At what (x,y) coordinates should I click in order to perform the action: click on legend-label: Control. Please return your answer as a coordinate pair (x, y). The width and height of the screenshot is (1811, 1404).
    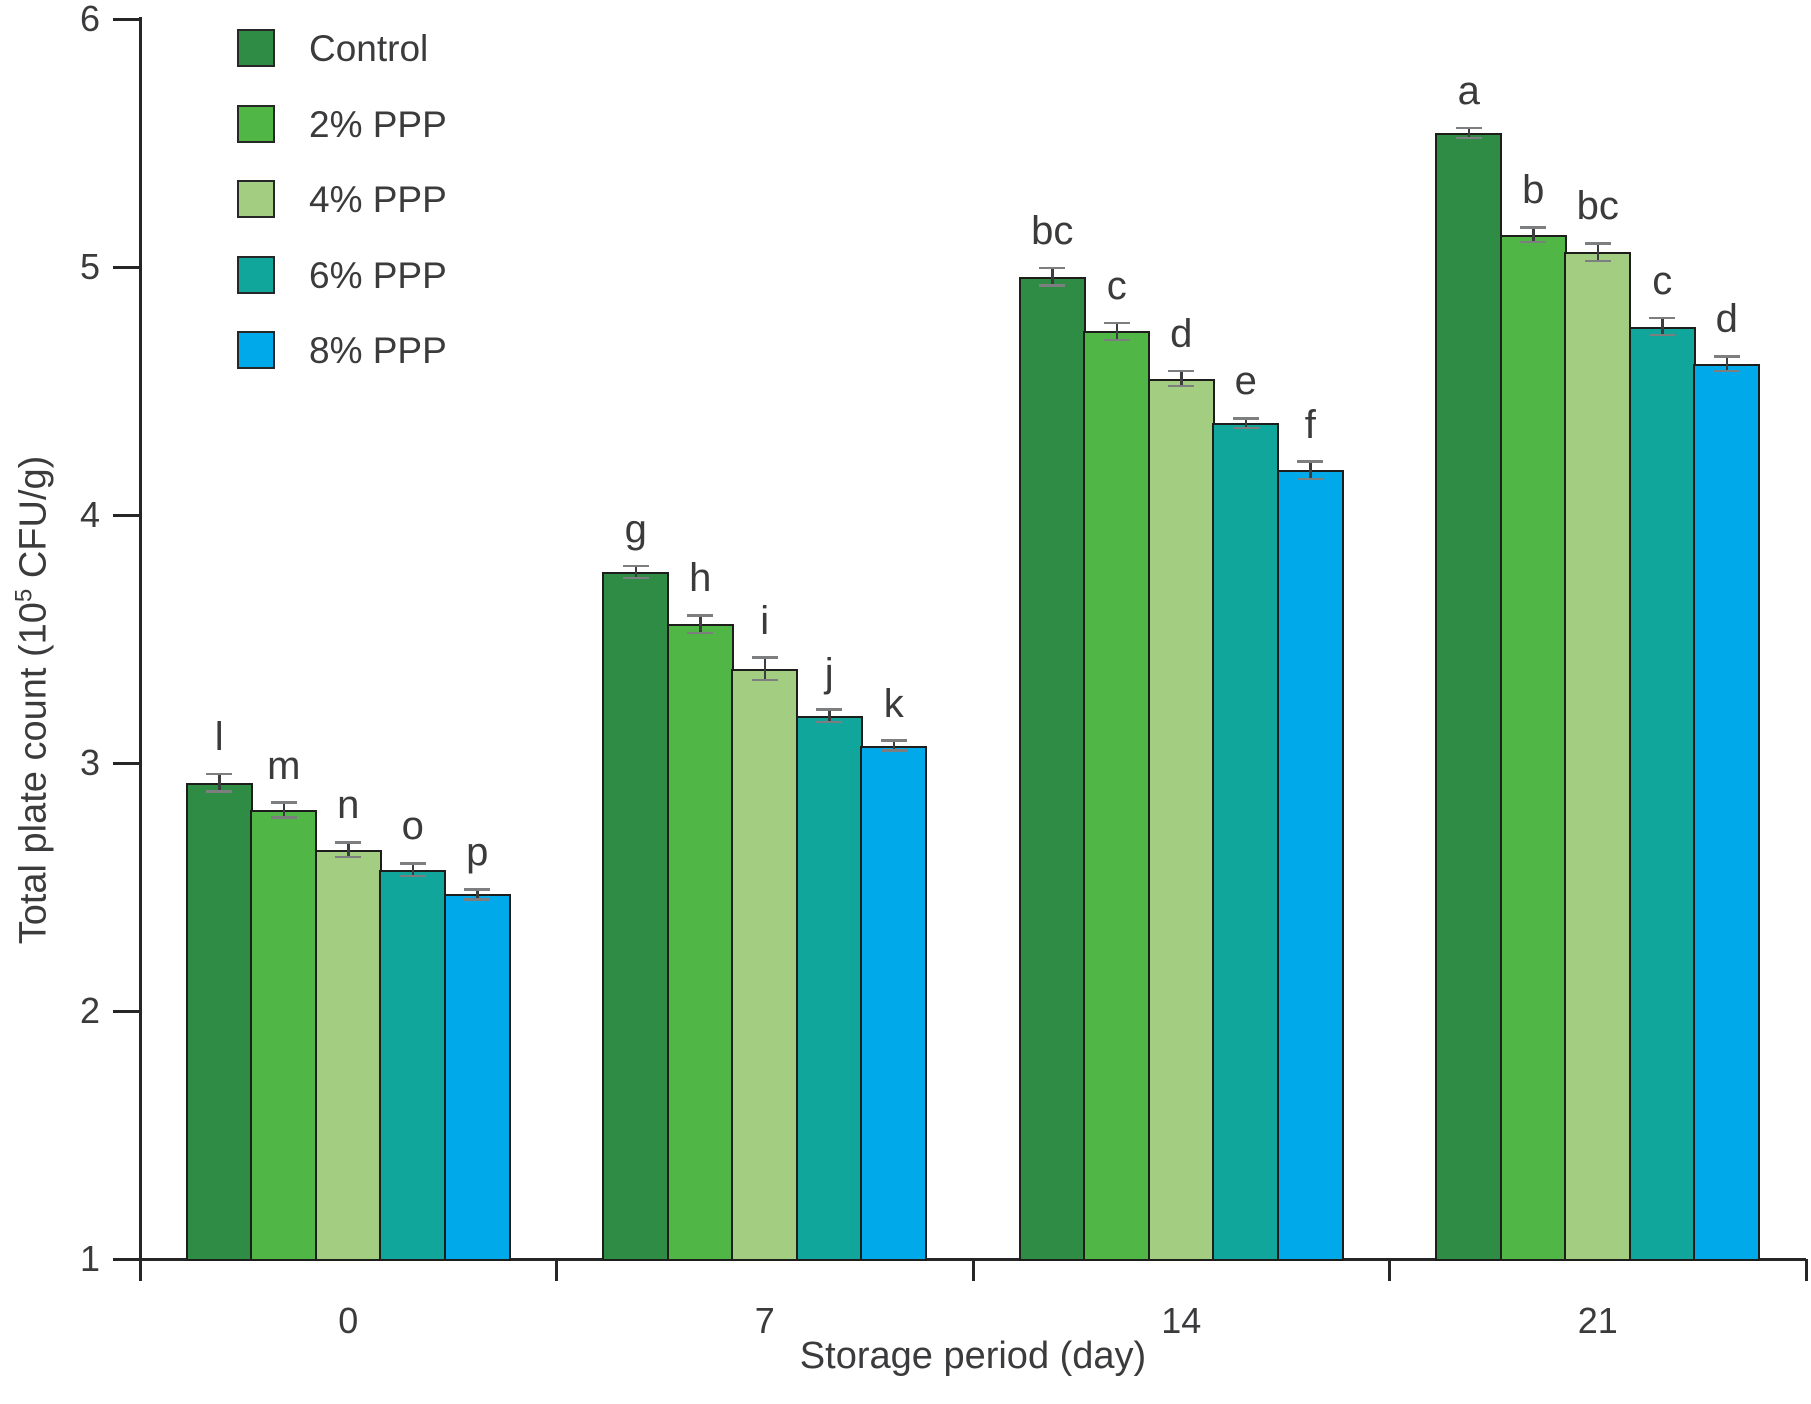
    Looking at the image, I should click on (369, 48).